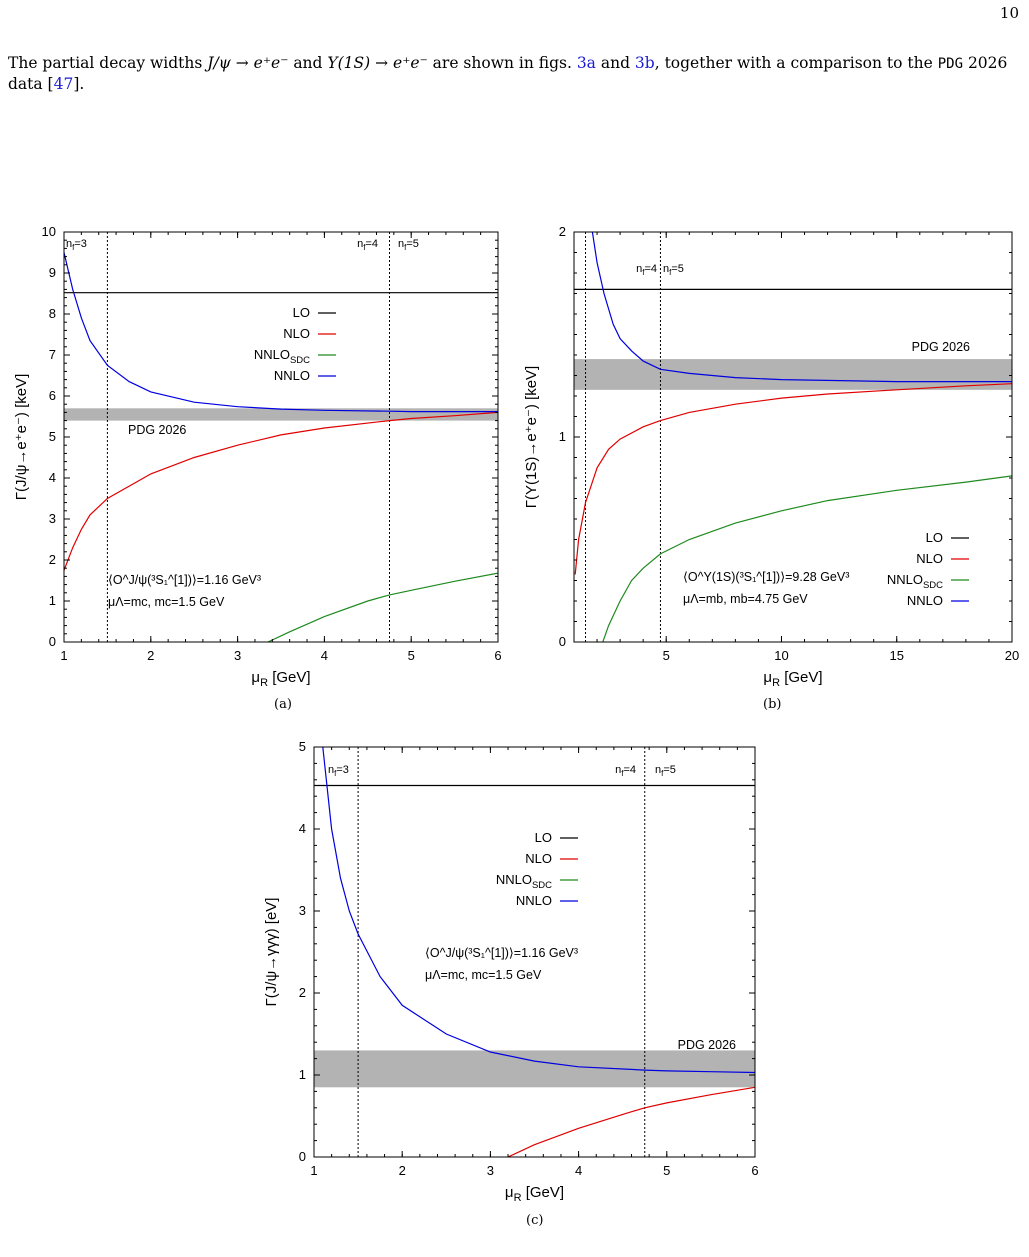 This screenshot has height=1257, width=1029. I want to click on citation-47: 47, so click(63, 84).